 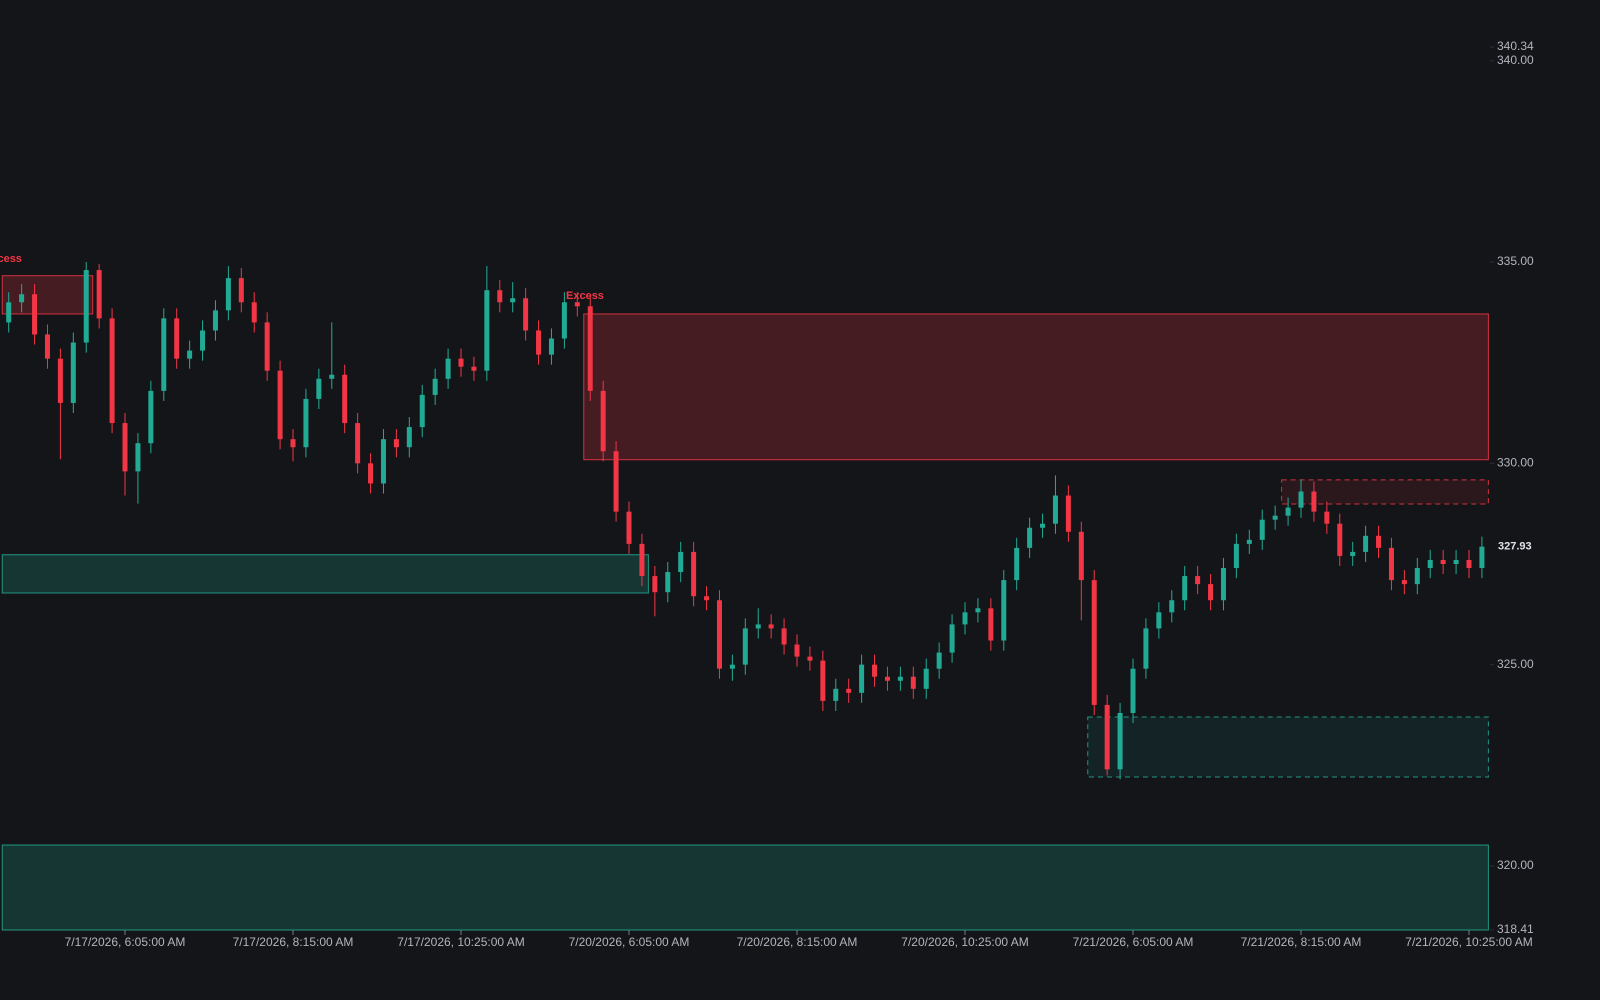 I want to click on x-tick-label: 7/21/2026, 6:05:00 AM, so click(x=1133, y=942).